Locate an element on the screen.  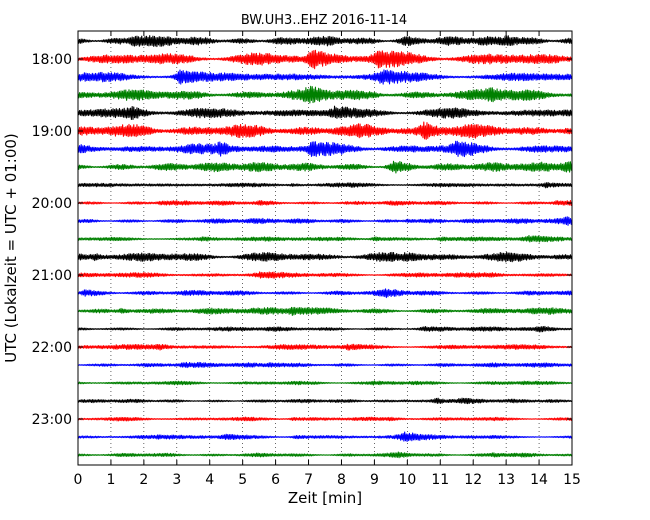
y-tick-label: 20:00 is located at coordinates (52, 204).